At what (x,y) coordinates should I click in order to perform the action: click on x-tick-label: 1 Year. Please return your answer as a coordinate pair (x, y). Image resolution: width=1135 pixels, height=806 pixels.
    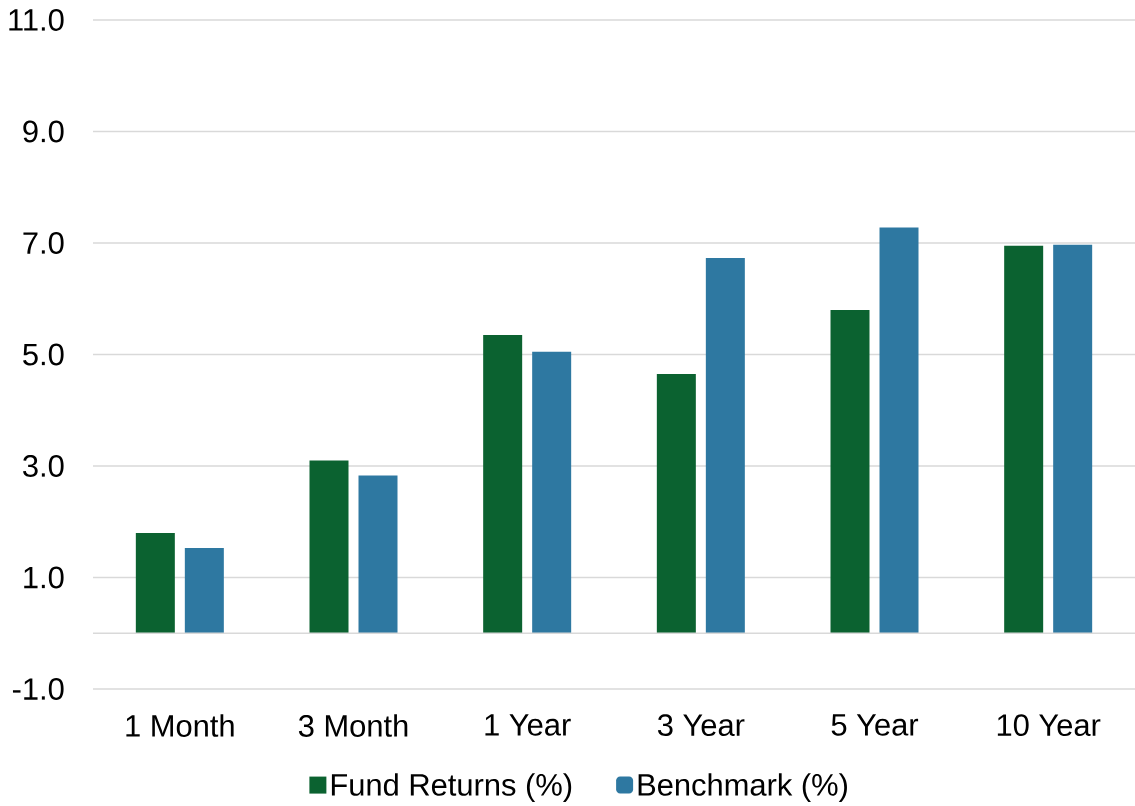
    Looking at the image, I should click on (528, 725).